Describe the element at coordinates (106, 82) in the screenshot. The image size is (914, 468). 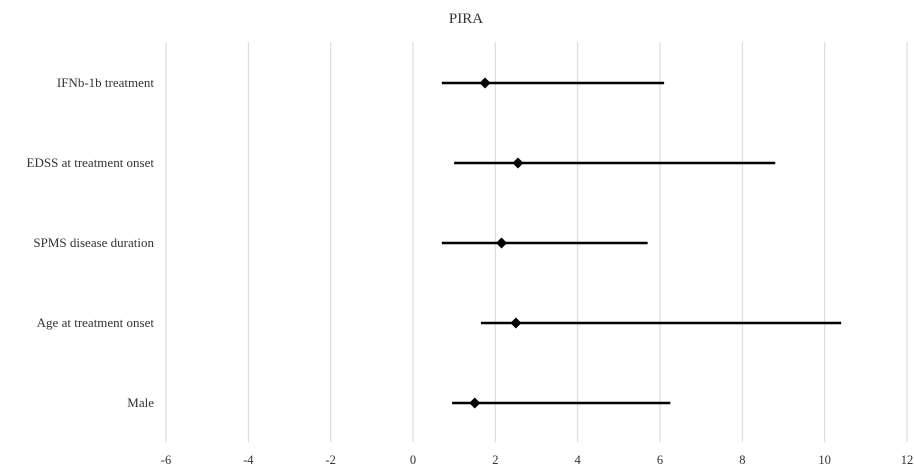
I see `category-label: IFNb-1b treatment` at that location.